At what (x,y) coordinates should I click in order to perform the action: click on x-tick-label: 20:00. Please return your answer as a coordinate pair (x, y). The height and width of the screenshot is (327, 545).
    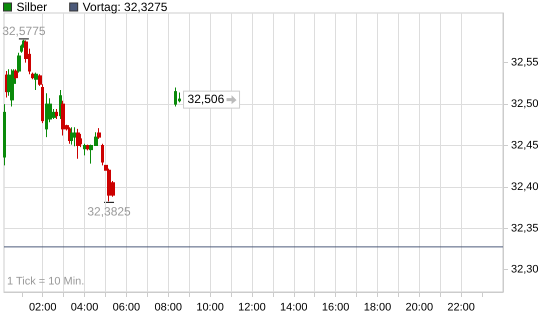
    Looking at the image, I should click on (420, 308).